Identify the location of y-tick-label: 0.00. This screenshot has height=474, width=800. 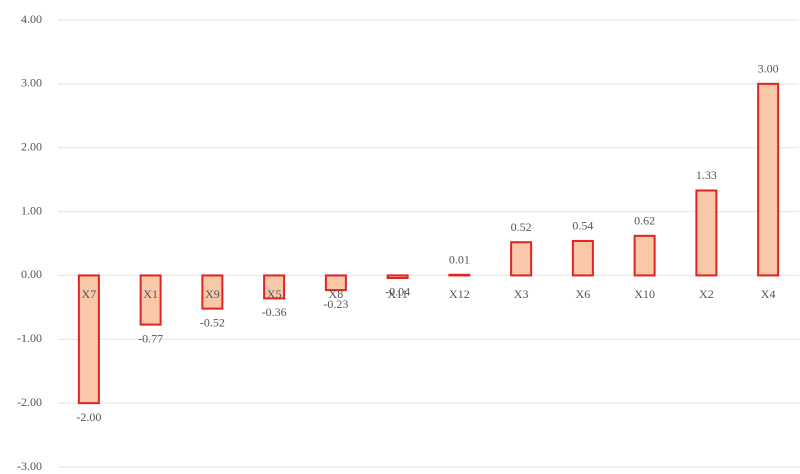
(31, 274).